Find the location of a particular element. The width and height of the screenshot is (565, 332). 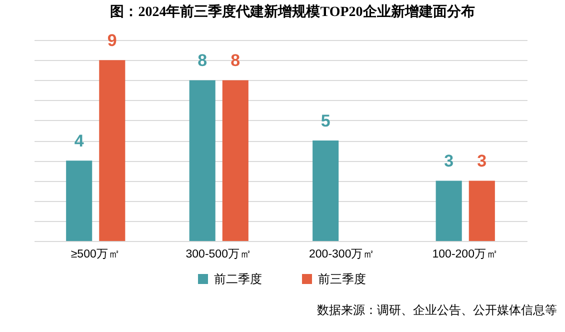

x-tick-label: 100-200万㎡ is located at coordinates (465, 254).